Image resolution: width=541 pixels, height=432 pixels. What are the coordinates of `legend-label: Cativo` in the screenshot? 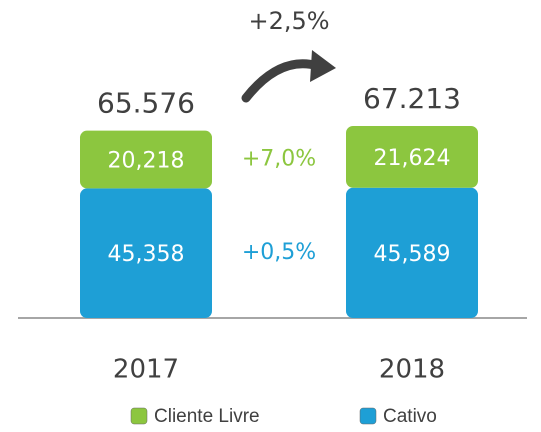 It's located at (410, 416).